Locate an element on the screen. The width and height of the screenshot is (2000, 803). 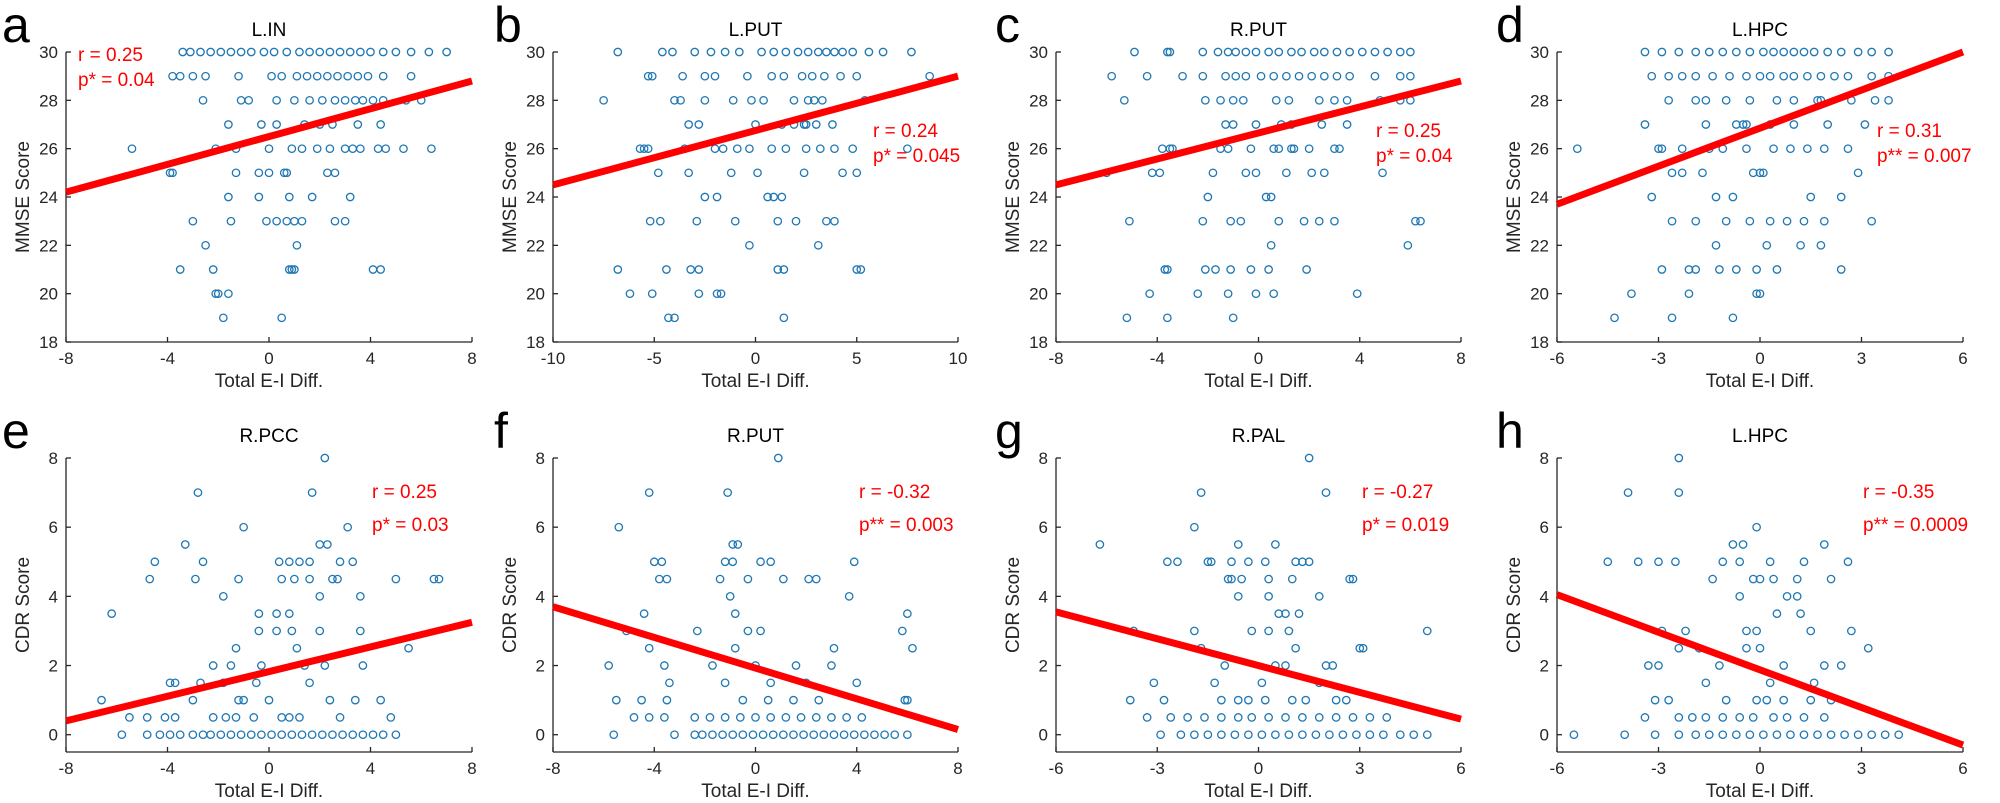
regression-line is located at coordinates (1760, 670).